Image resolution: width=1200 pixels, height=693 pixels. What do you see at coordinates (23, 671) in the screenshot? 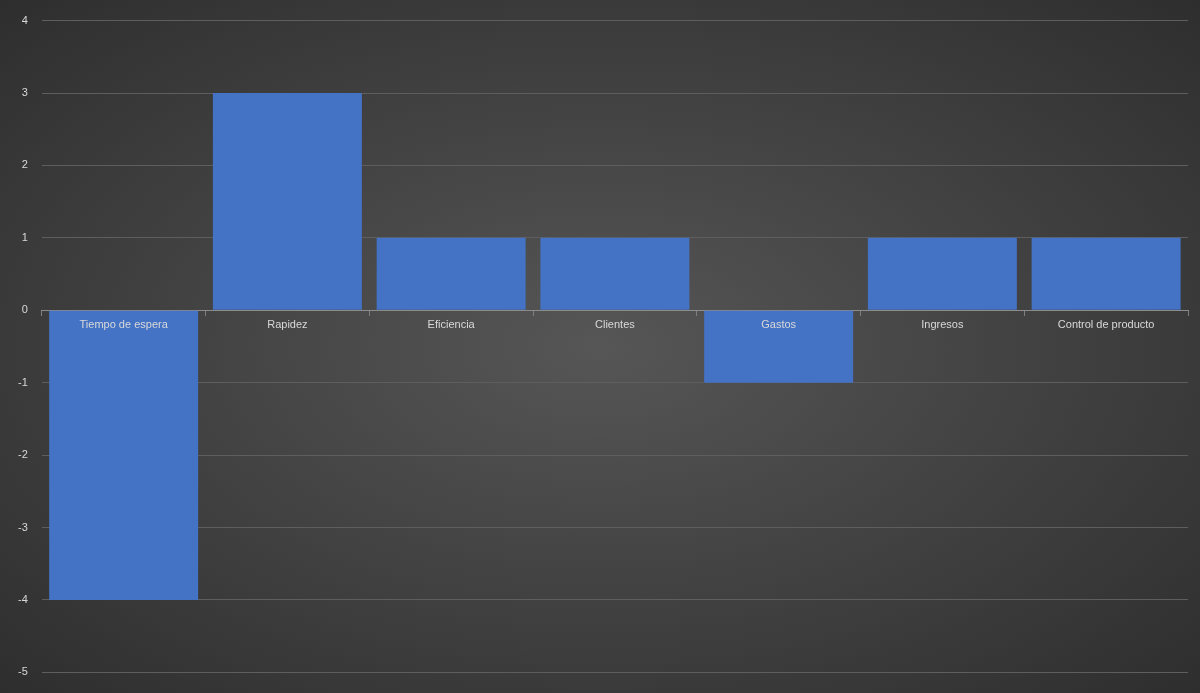
I see `y-tick-label: -5` at bounding box center [23, 671].